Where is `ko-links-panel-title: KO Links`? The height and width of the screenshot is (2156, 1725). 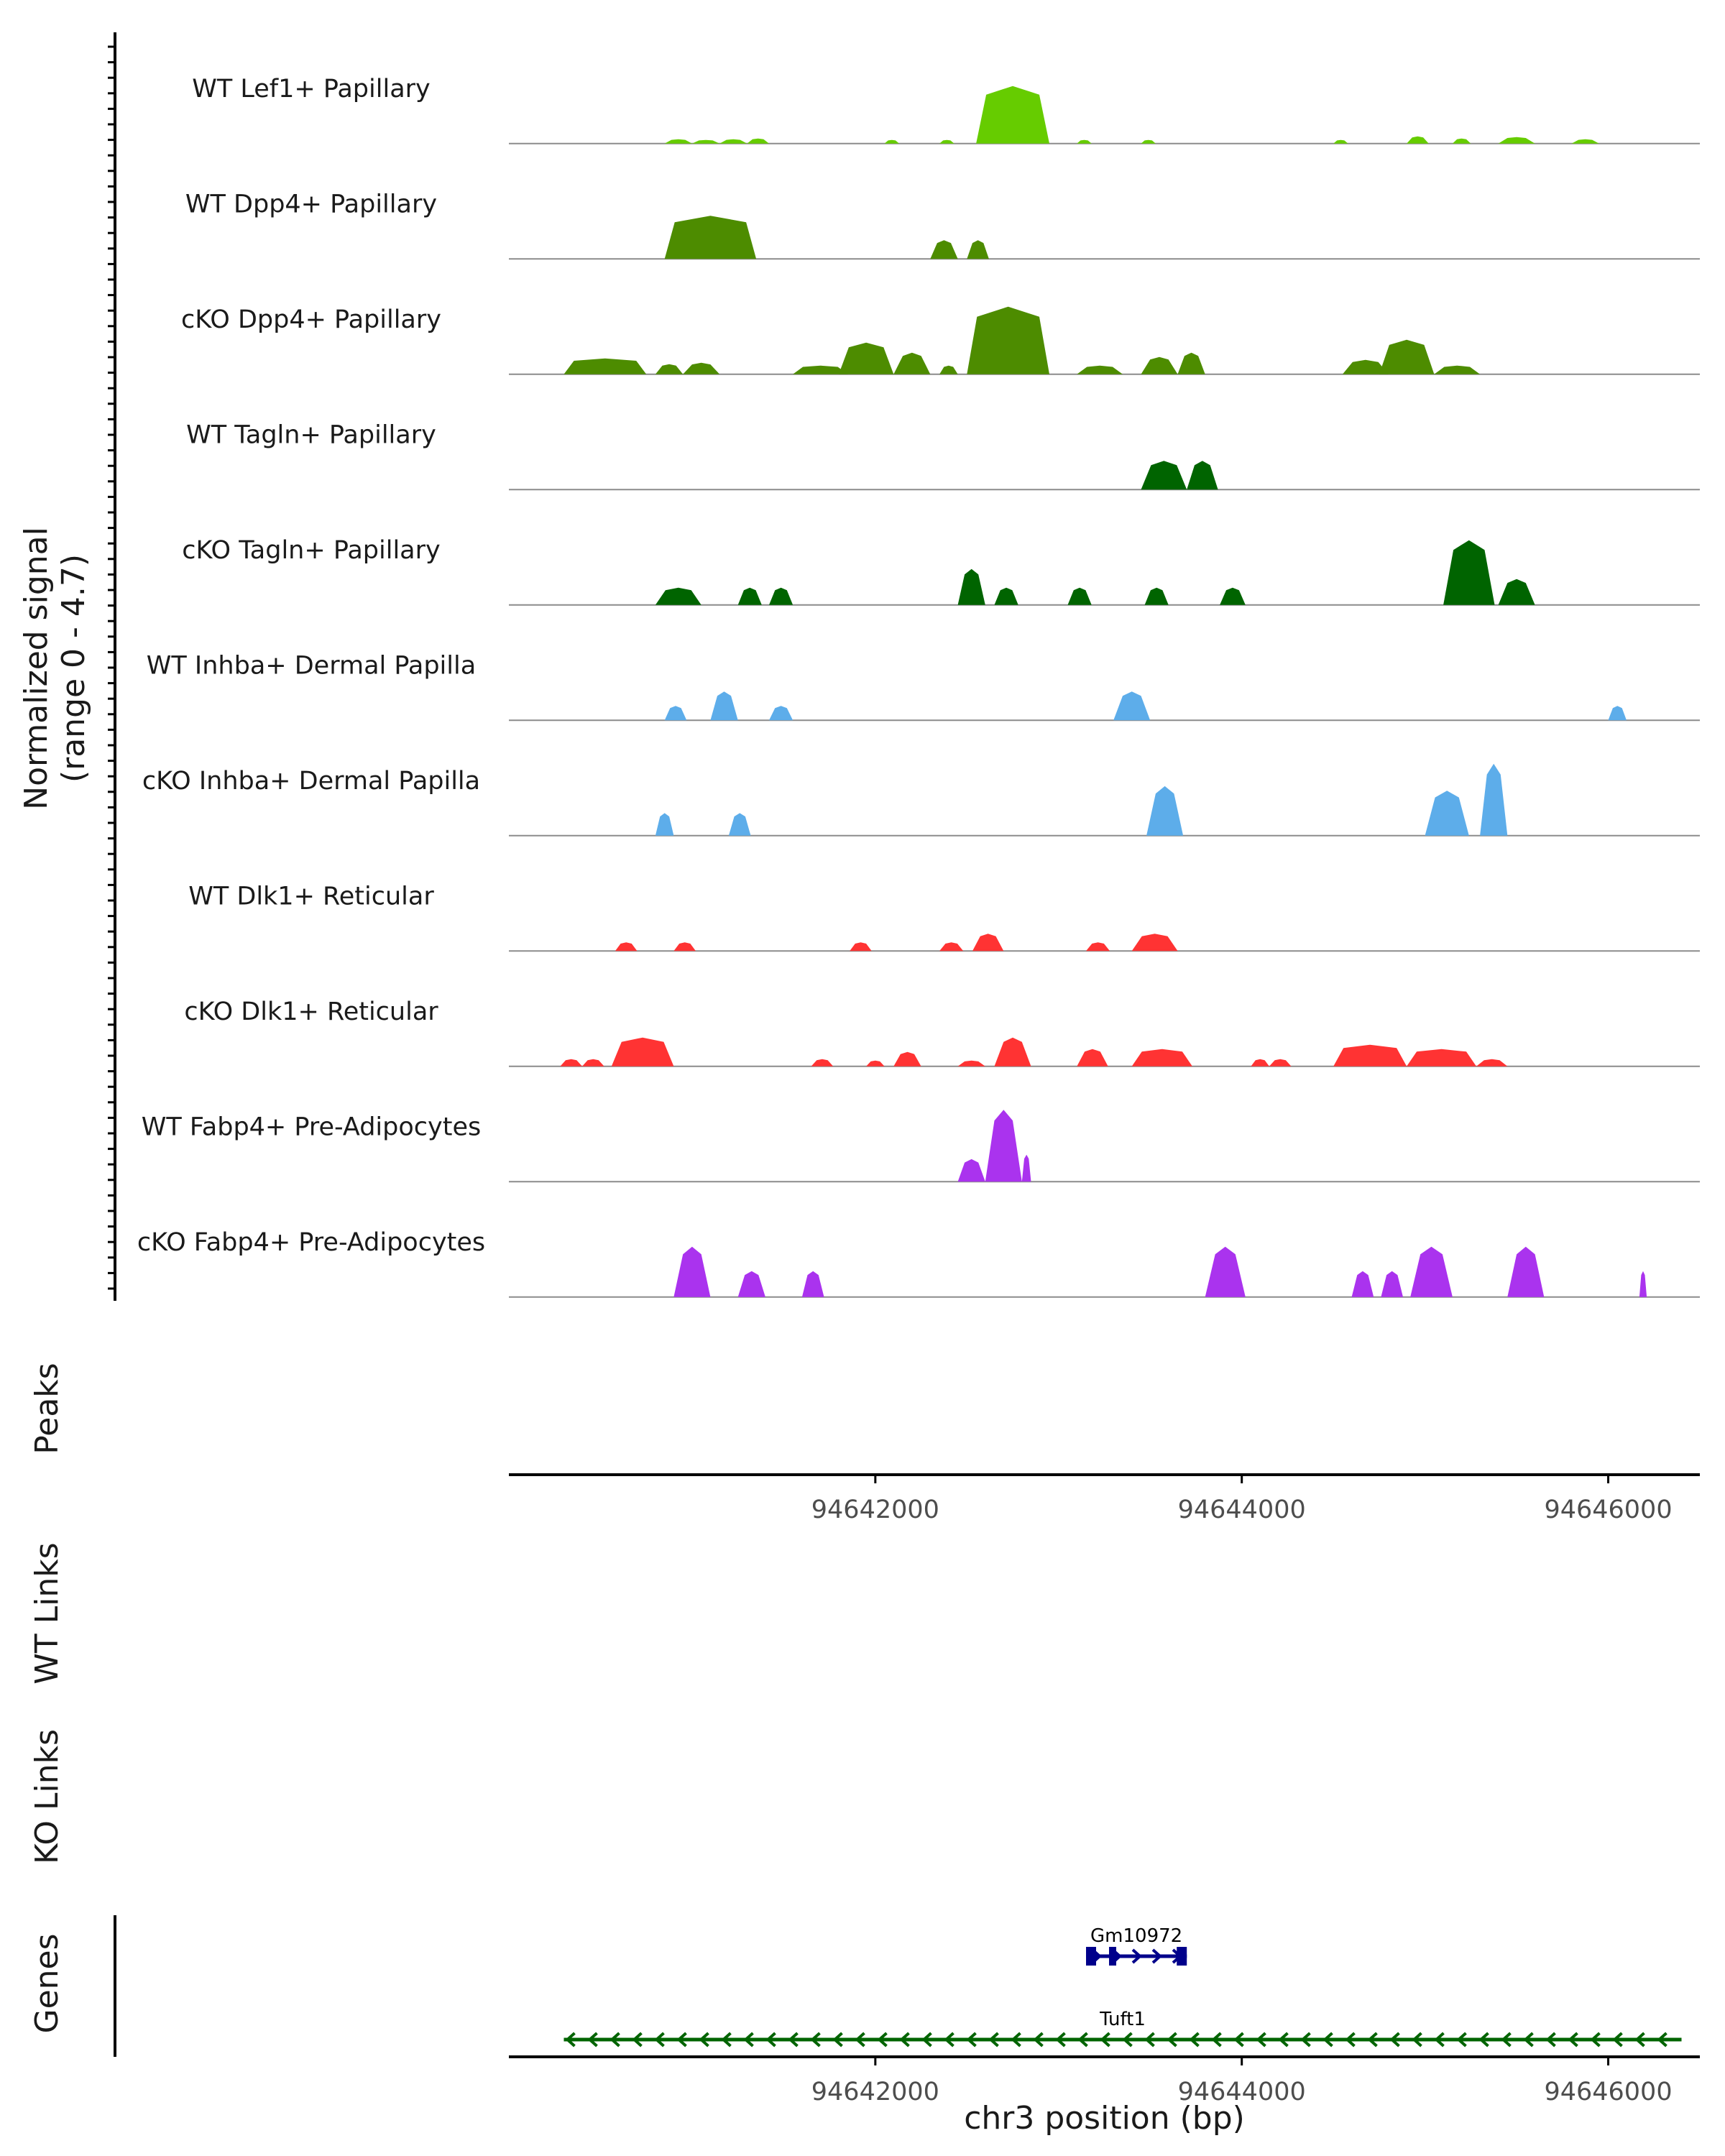
ko-links-panel-title: KO Links is located at coordinates (47, 1797).